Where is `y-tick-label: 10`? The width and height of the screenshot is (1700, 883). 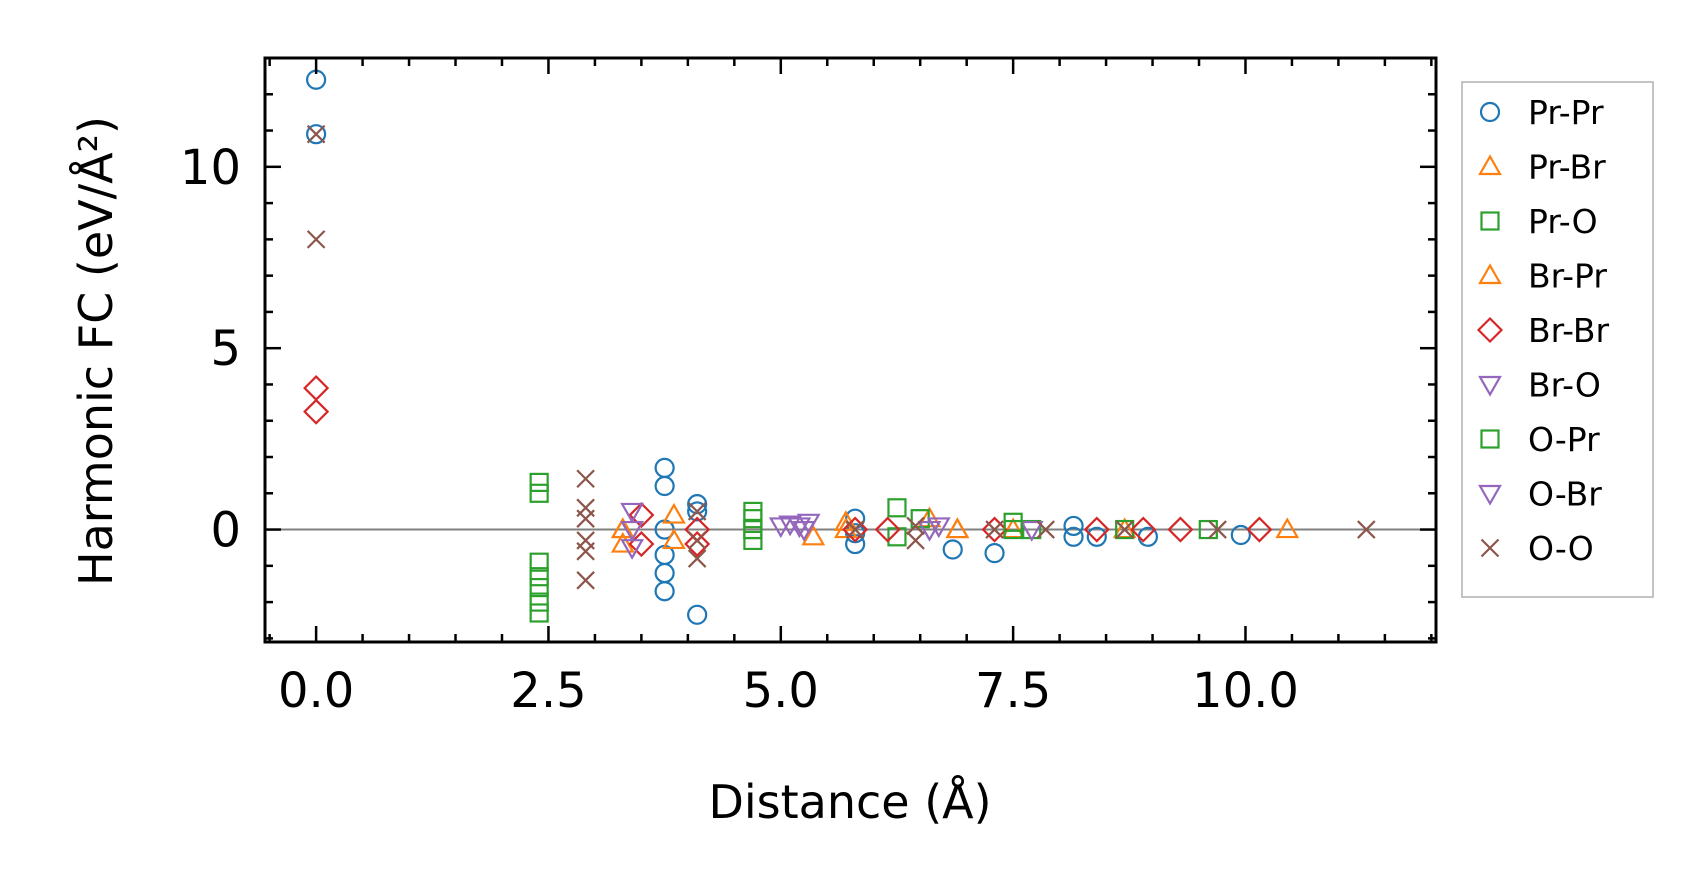
y-tick-label: 10 is located at coordinates (210, 168).